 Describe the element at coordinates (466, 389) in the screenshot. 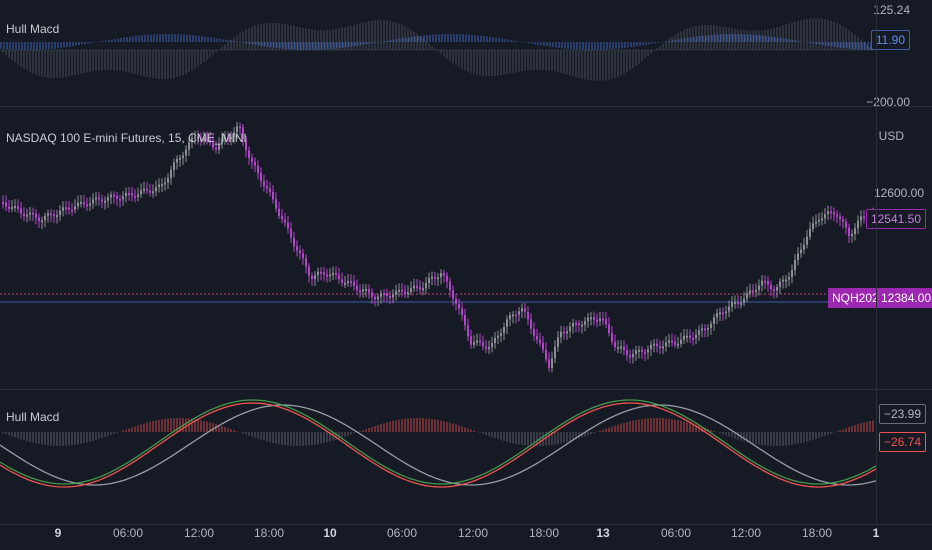

I see `pane-separator-bottom` at that location.